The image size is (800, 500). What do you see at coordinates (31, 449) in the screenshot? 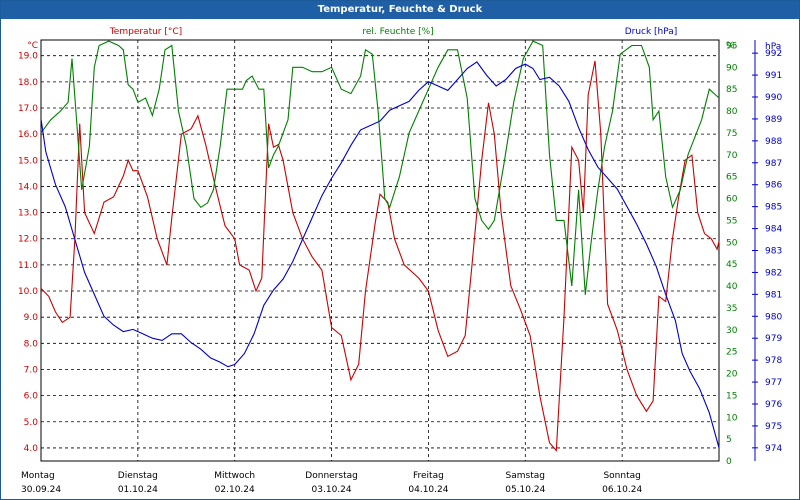
I see `temperature-tick-label: 4.0` at bounding box center [31, 449].